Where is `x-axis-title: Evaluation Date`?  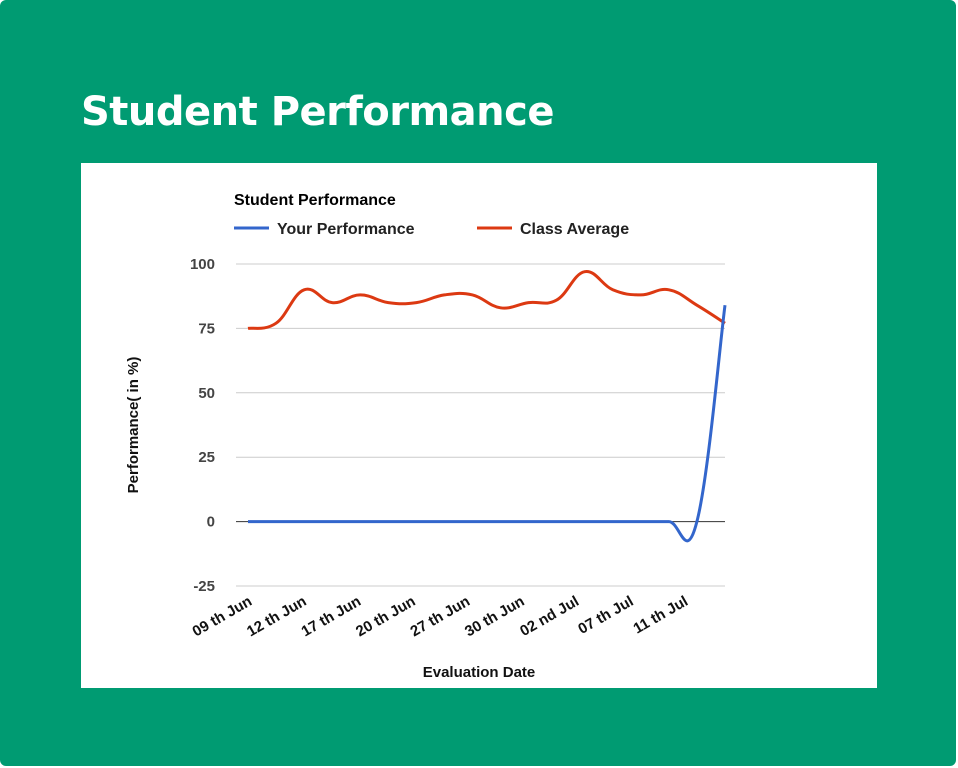 x-axis-title: Evaluation Date is located at coordinates (479, 672).